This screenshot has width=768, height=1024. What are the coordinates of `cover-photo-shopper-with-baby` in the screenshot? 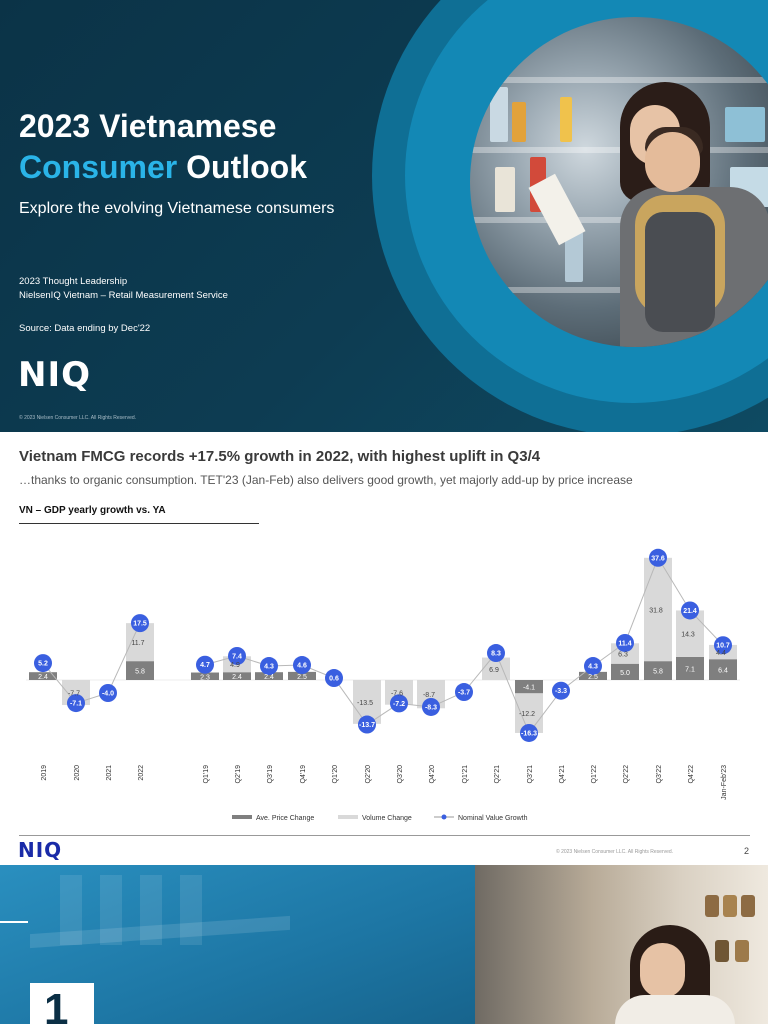 It's located at (619, 182).